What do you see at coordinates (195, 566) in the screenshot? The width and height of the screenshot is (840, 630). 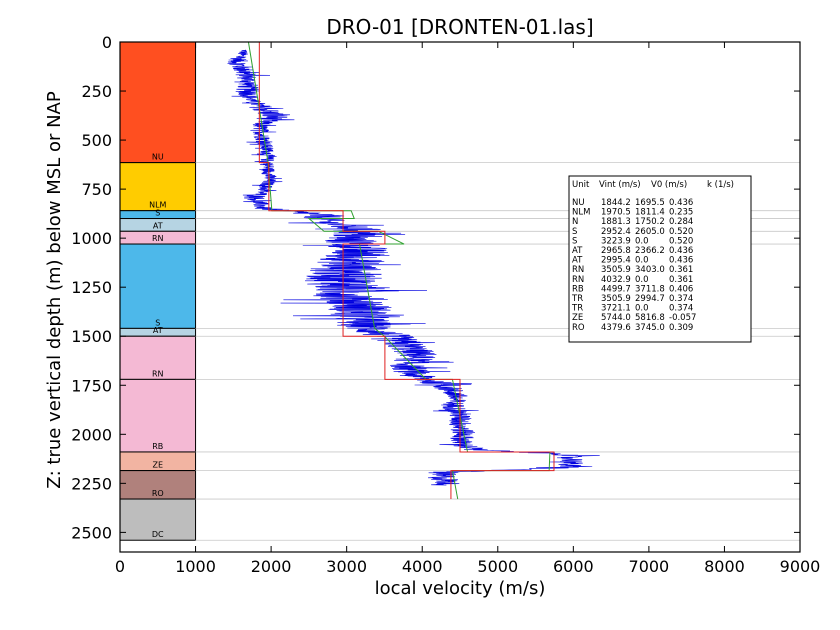 I see `x-tick-label: 1000` at bounding box center [195, 566].